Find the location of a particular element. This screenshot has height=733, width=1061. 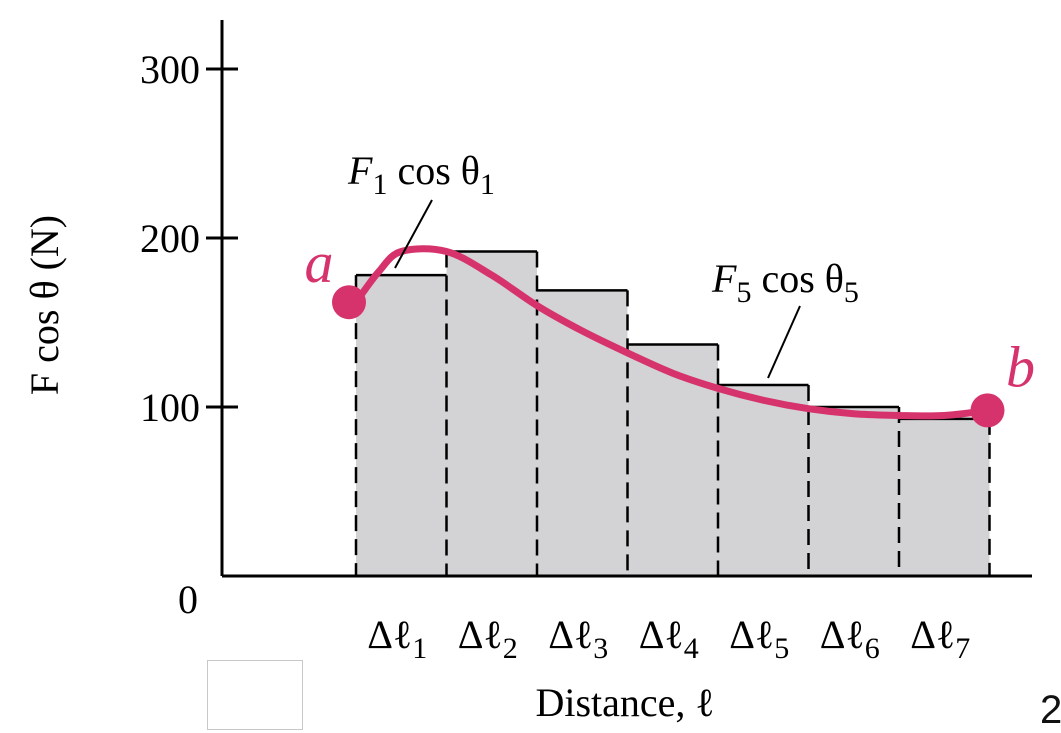

y-tick-label-200: 200 is located at coordinates (170, 238).